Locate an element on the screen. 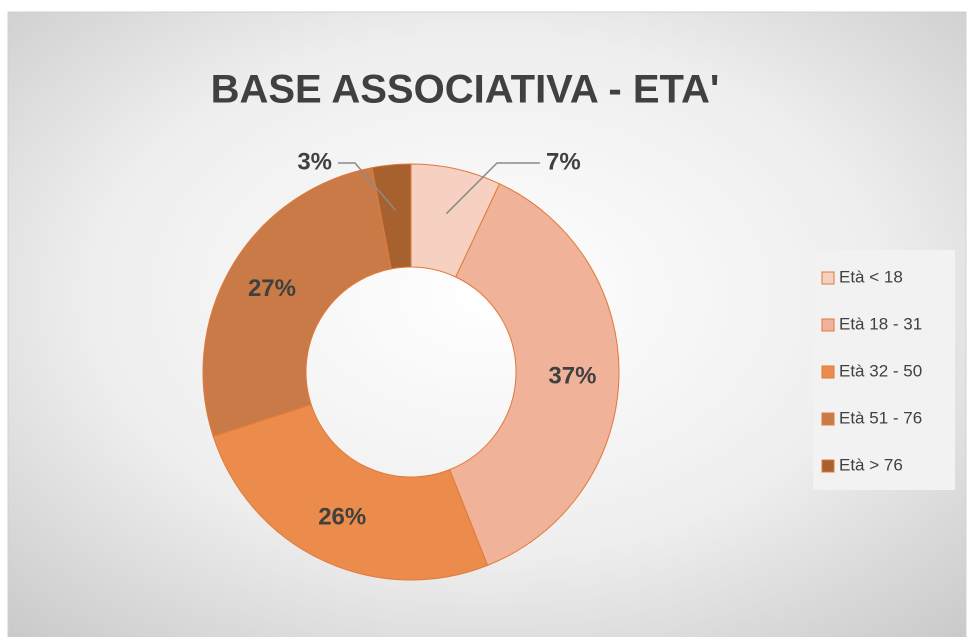  legend-label: Età > 76 is located at coordinates (871, 464).